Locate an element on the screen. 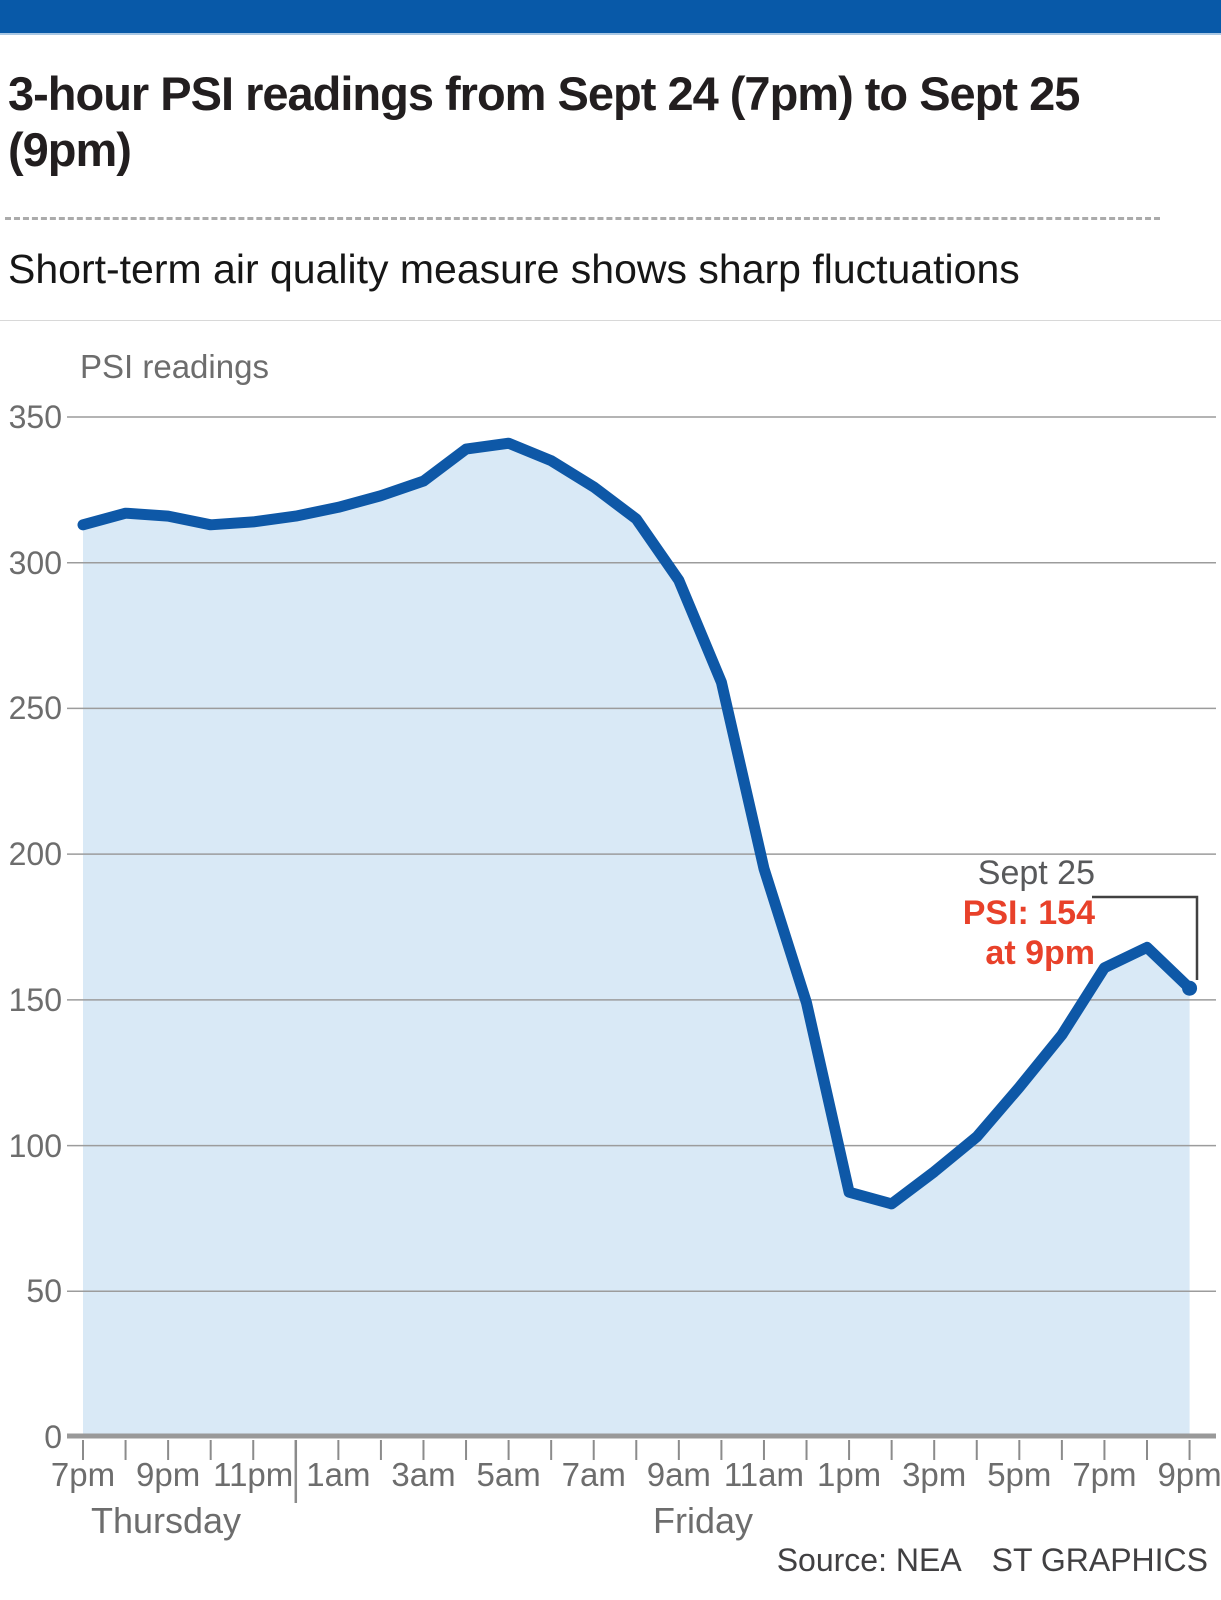 This screenshot has height=1600, width=1221. latest-point-marker is located at coordinates (1190, 988).